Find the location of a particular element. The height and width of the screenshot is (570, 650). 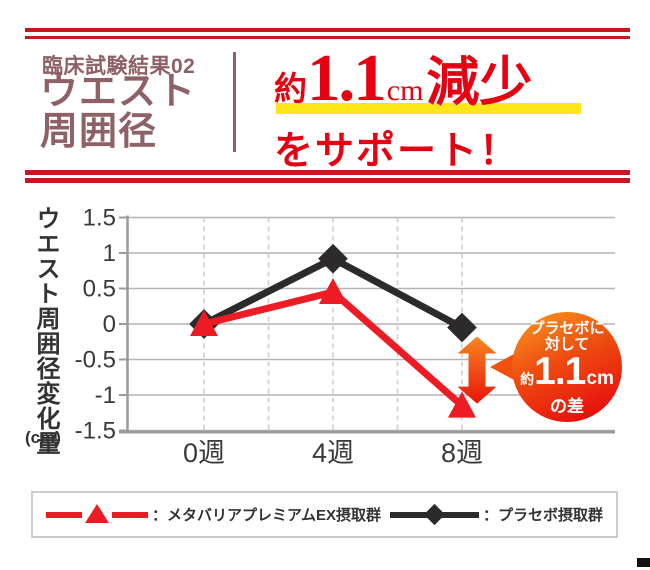

callout-line2: 対して is located at coordinates (567, 344).